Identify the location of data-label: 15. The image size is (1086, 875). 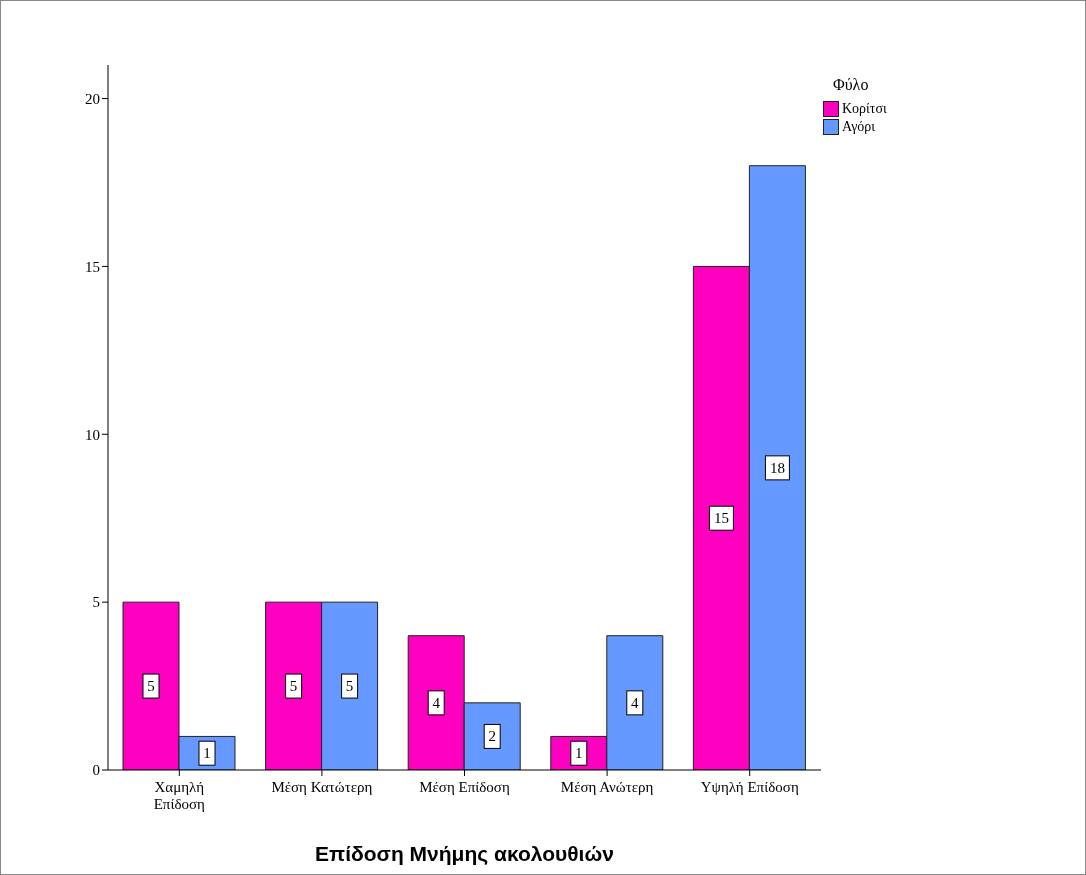
(721, 518).